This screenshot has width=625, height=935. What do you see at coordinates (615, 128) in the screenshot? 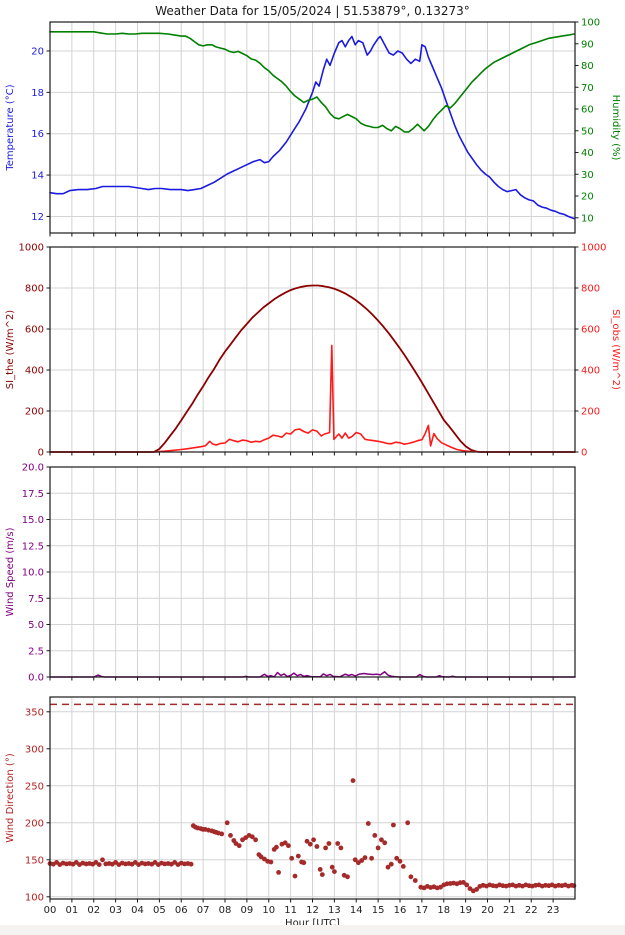
I see `right-axis-label: Humidity (%)` at bounding box center [615, 128].